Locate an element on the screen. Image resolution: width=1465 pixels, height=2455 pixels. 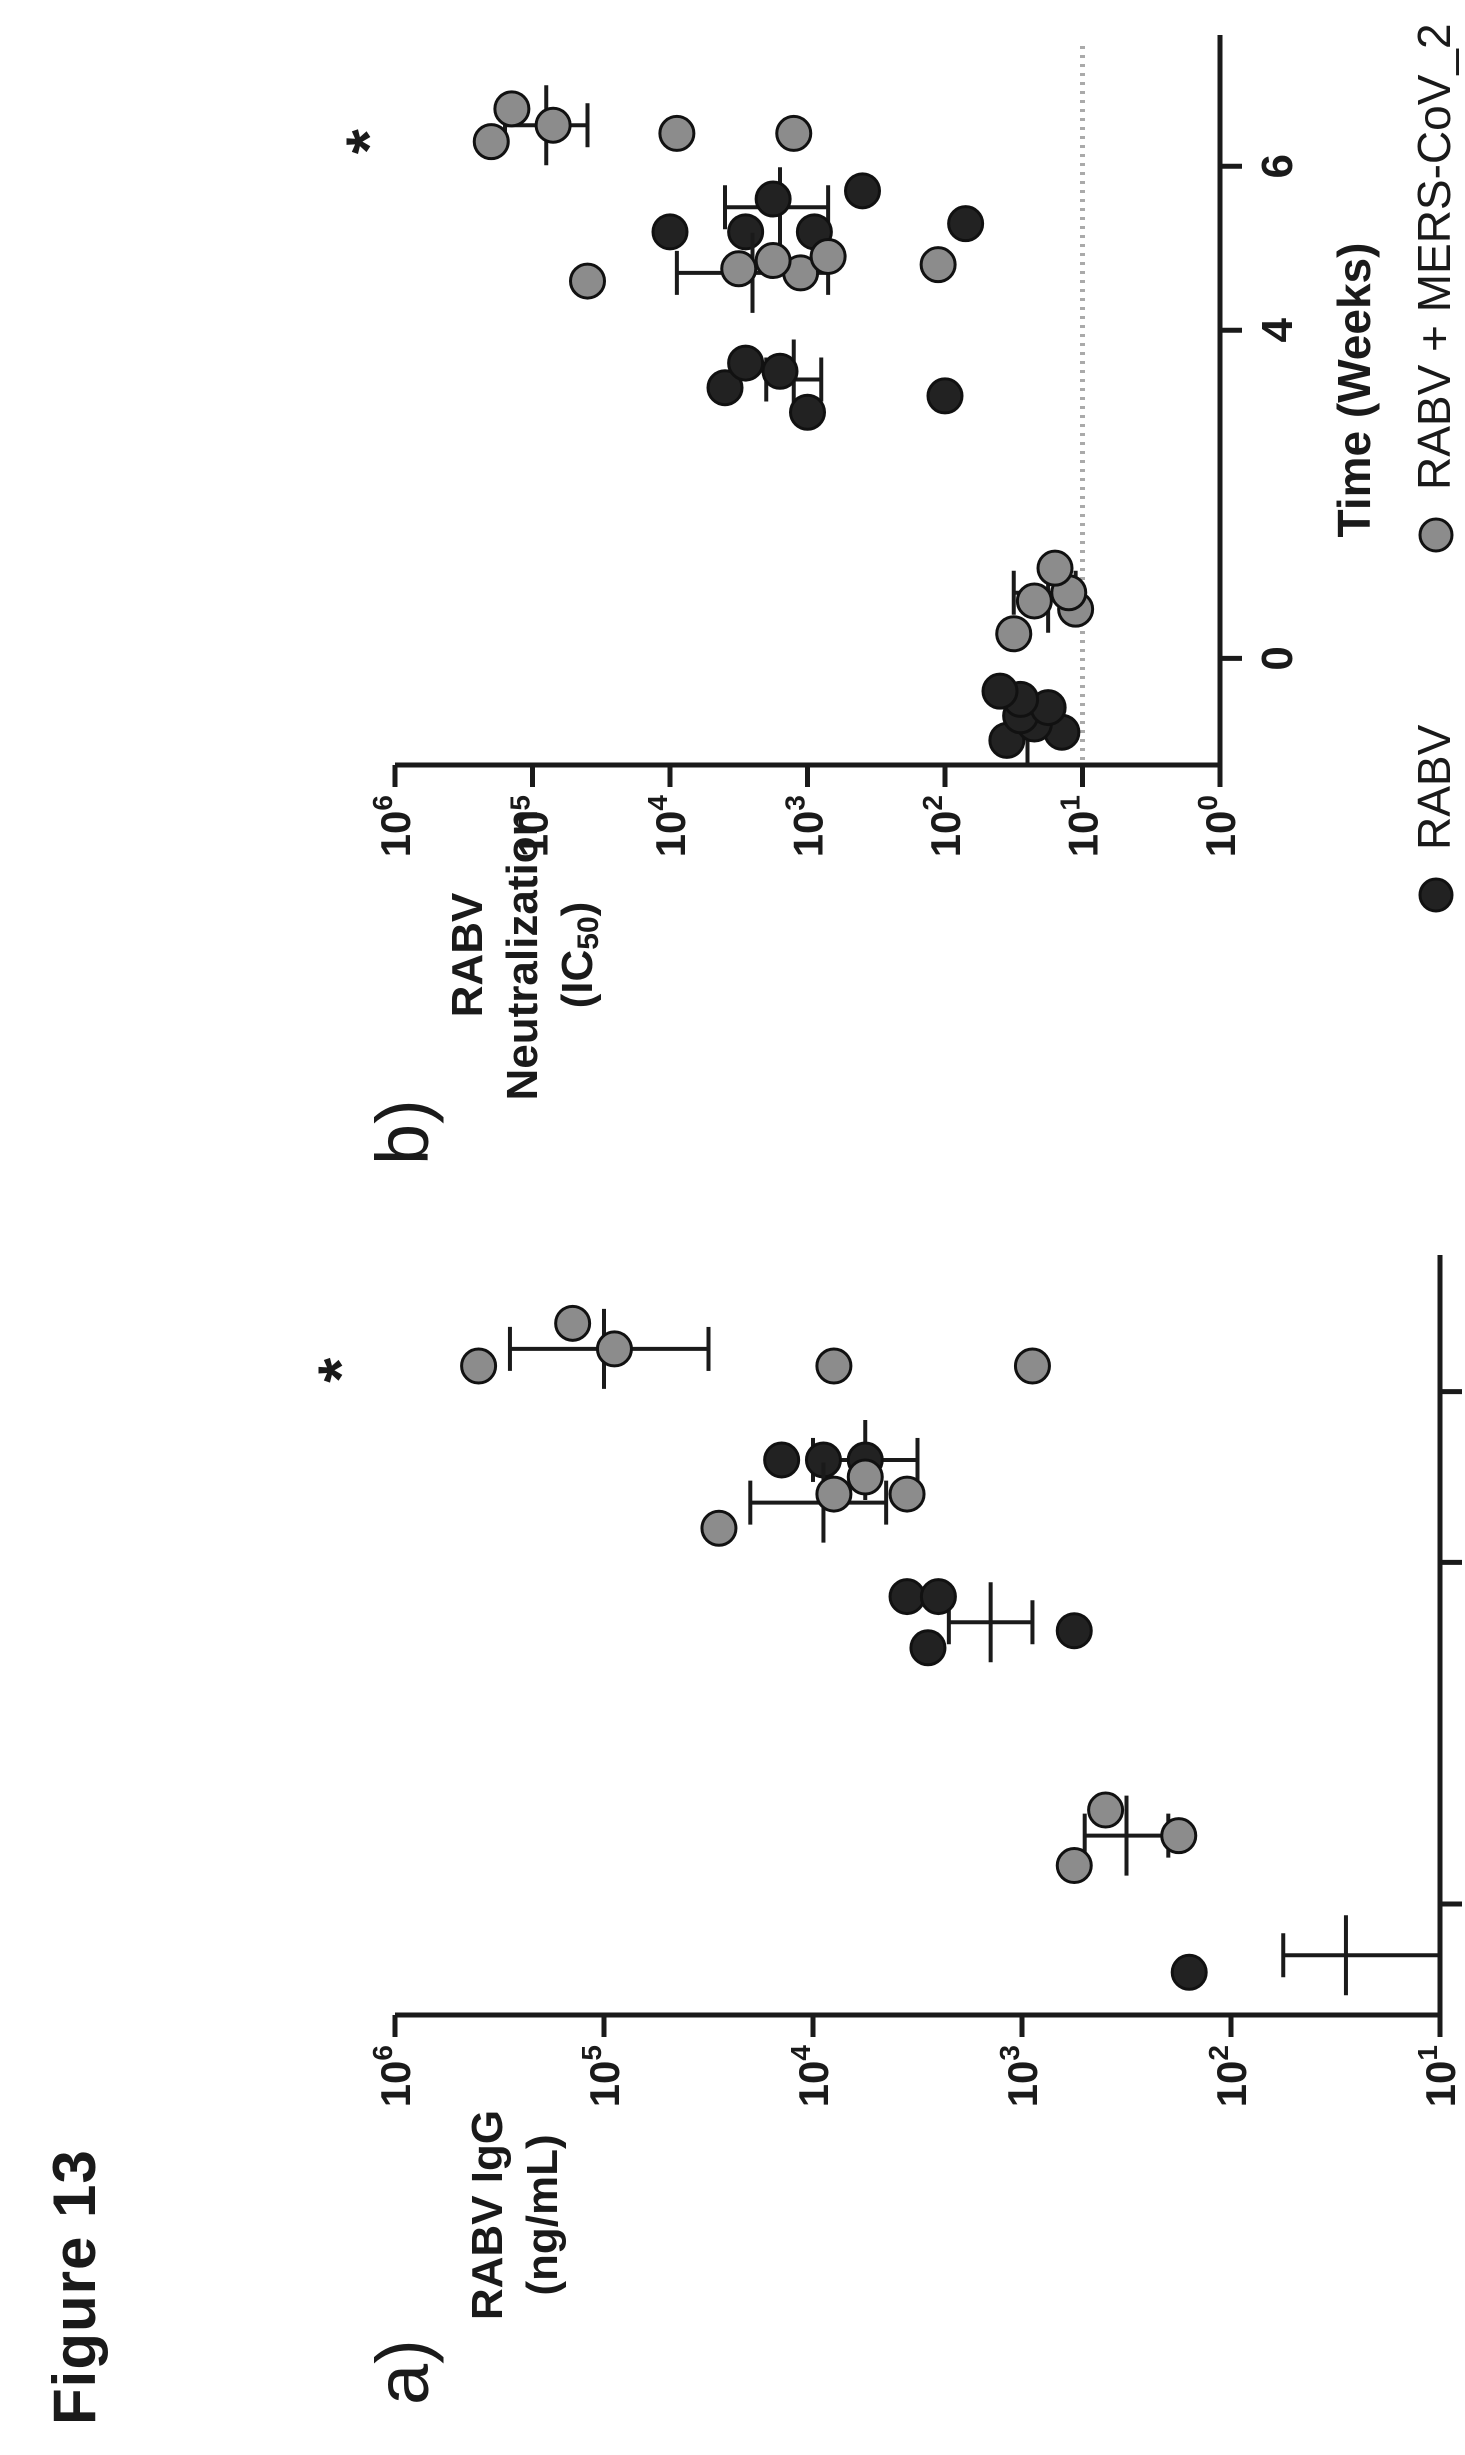
x-tick-label: 4 is located at coordinates (1277, 330).